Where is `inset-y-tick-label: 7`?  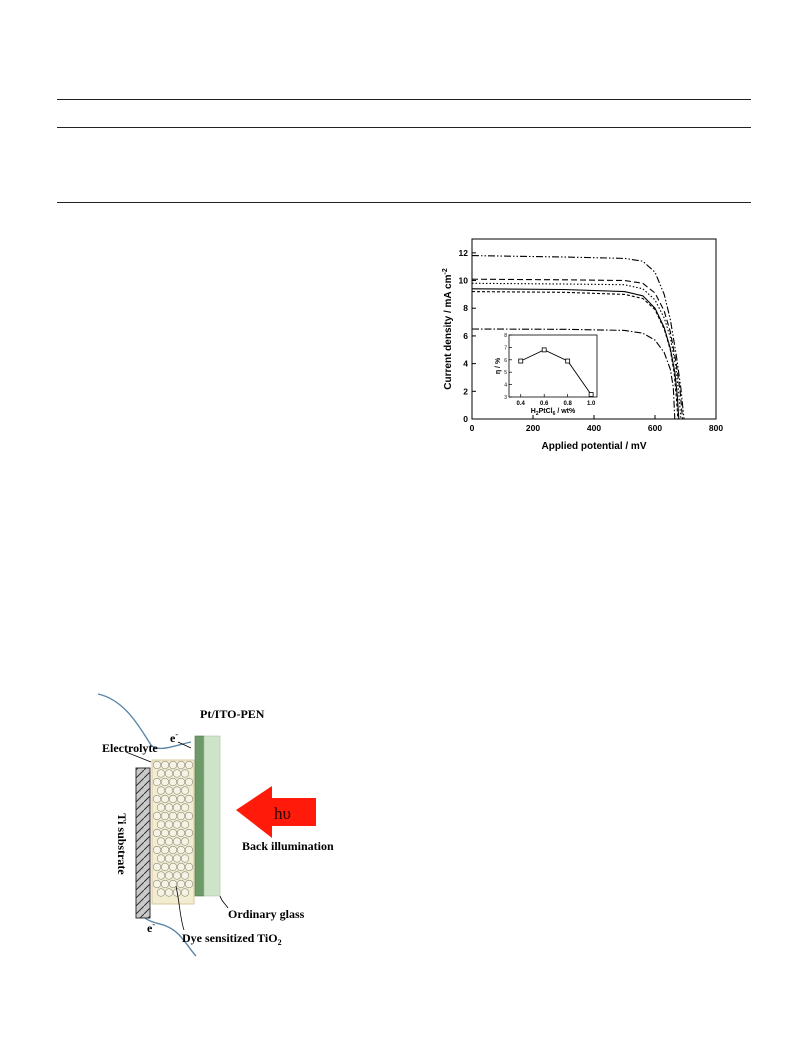 inset-y-tick-label: 7 is located at coordinates (505, 348).